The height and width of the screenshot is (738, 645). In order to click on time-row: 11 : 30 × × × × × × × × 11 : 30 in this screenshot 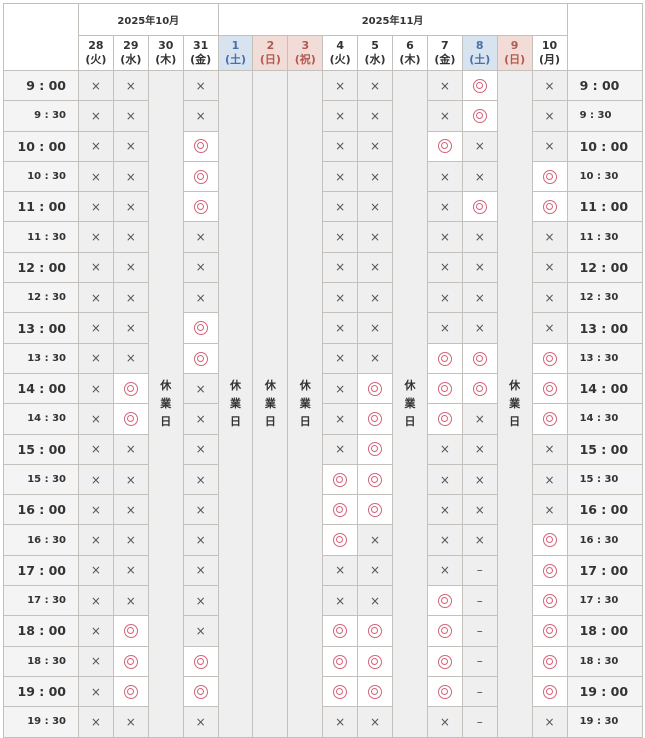, I will do `click(323, 237)`.